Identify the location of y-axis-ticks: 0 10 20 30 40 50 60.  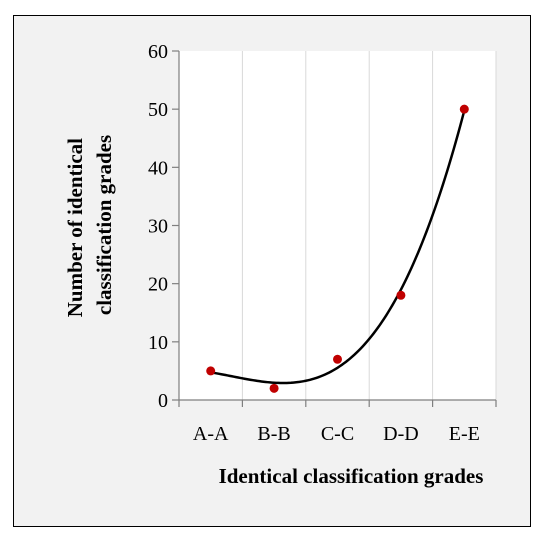
(163, 226).